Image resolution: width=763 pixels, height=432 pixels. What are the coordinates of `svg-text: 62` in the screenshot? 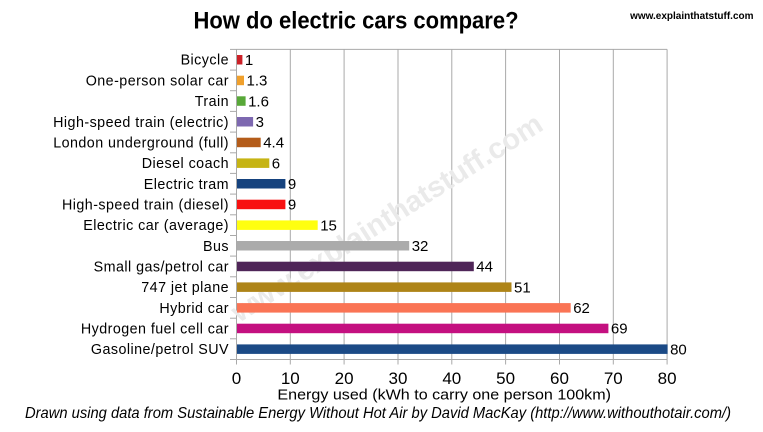 It's located at (581, 308).